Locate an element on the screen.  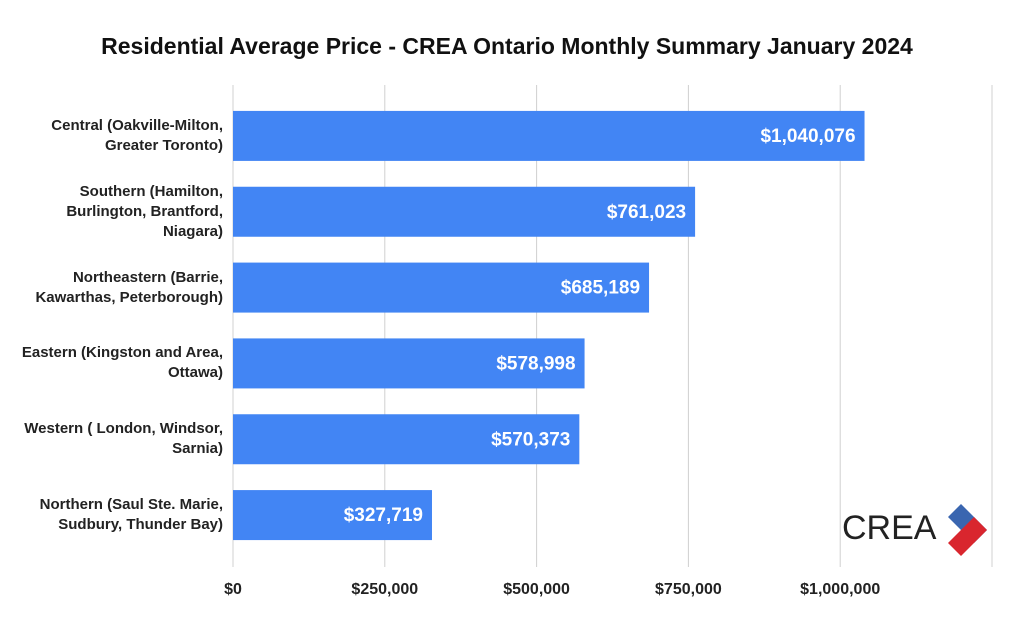
y-tick-label: Western ( London, Windsor, Sarnia) is located at coordinates (123, 439).